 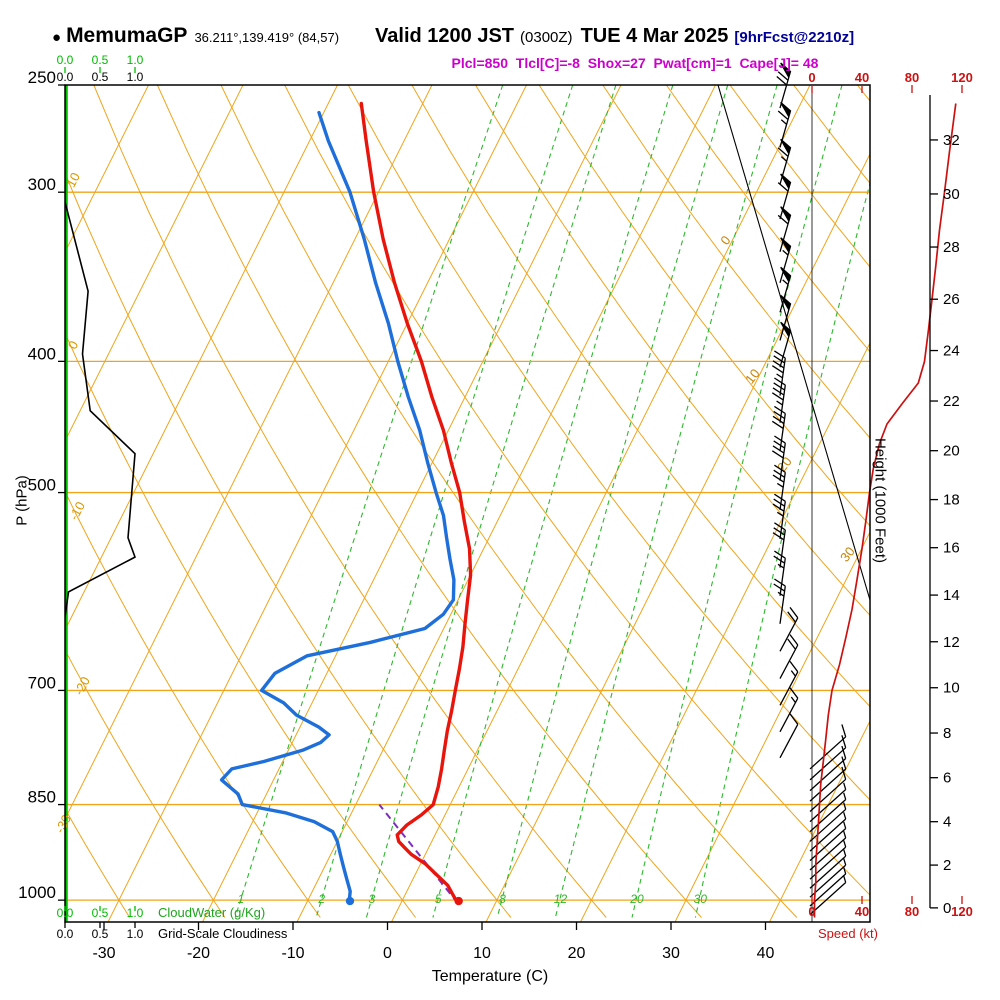 What do you see at coordinates (811, 77) in the screenshot?
I see `speed-tick-label-top: 0` at bounding box center [811, 77].